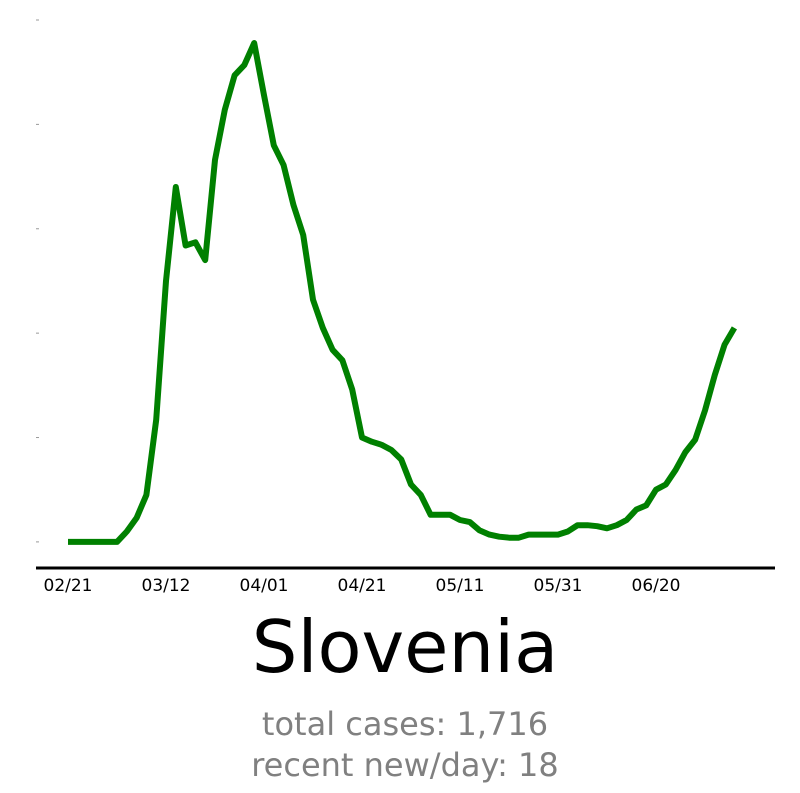 This screenshot has width=800, height=793. What do you see at coordinates (405, 765) in the screenshot?
I see `recent-new-per-day: recent new/day: 18` at bounding box center [405, 765].